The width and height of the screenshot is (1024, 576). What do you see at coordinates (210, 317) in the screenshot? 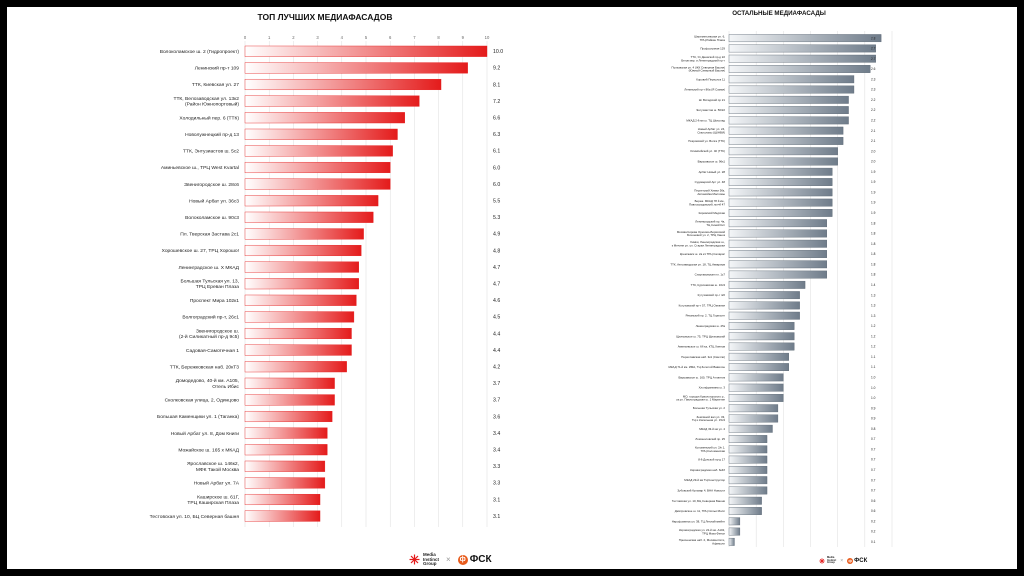
I see `category-label: Волгоградский пр-т, 26с1` at bounding box center [210, 317].